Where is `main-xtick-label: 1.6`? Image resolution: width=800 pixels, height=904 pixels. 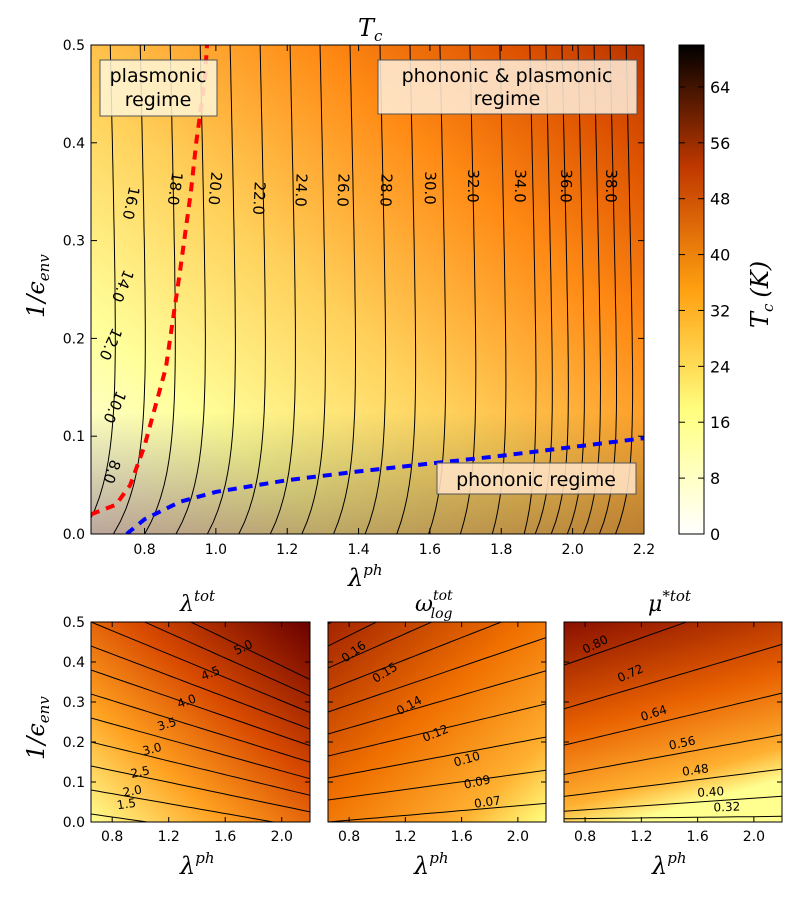 main-xtick-label: 1.6 is located at coordinates (430, 550).